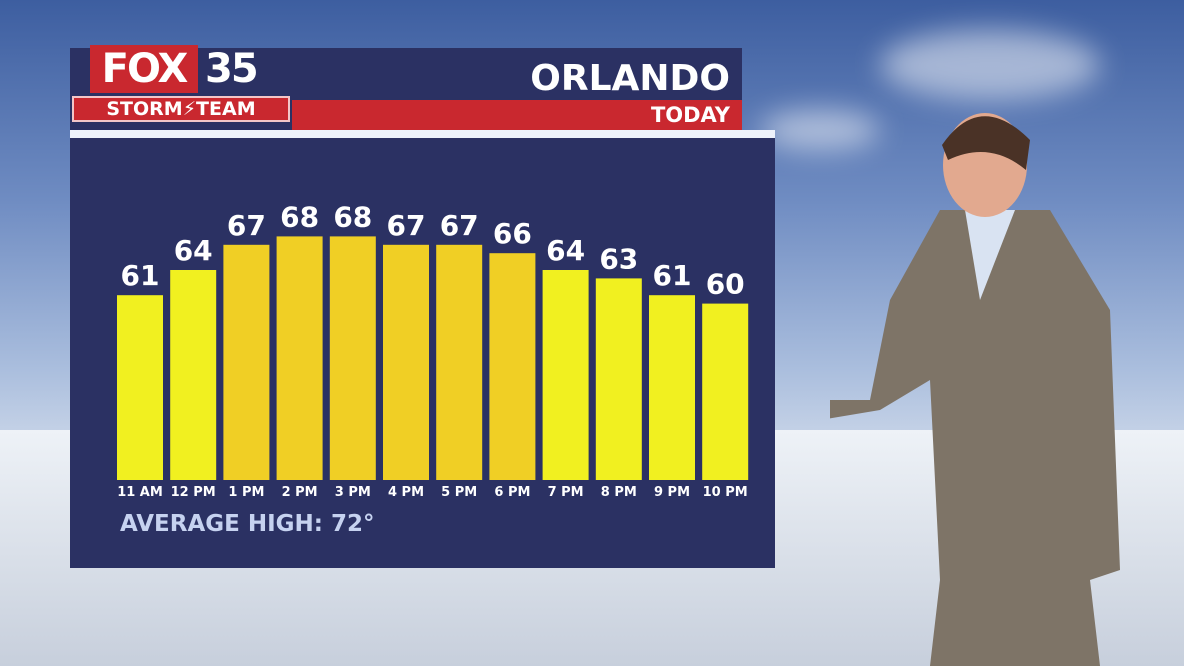  I want to click on period-label: TODAY, so click(690, 115).